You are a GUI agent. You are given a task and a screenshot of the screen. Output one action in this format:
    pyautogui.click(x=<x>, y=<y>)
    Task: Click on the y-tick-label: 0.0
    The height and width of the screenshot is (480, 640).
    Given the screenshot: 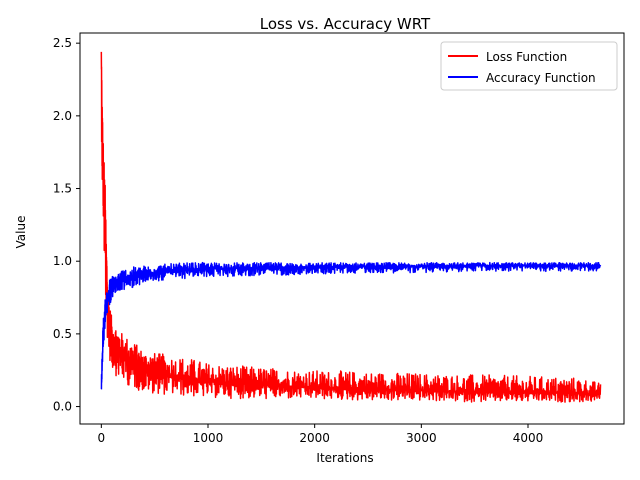 What is the action you would take?
    pyautogui.click(x=62, y=407)
    